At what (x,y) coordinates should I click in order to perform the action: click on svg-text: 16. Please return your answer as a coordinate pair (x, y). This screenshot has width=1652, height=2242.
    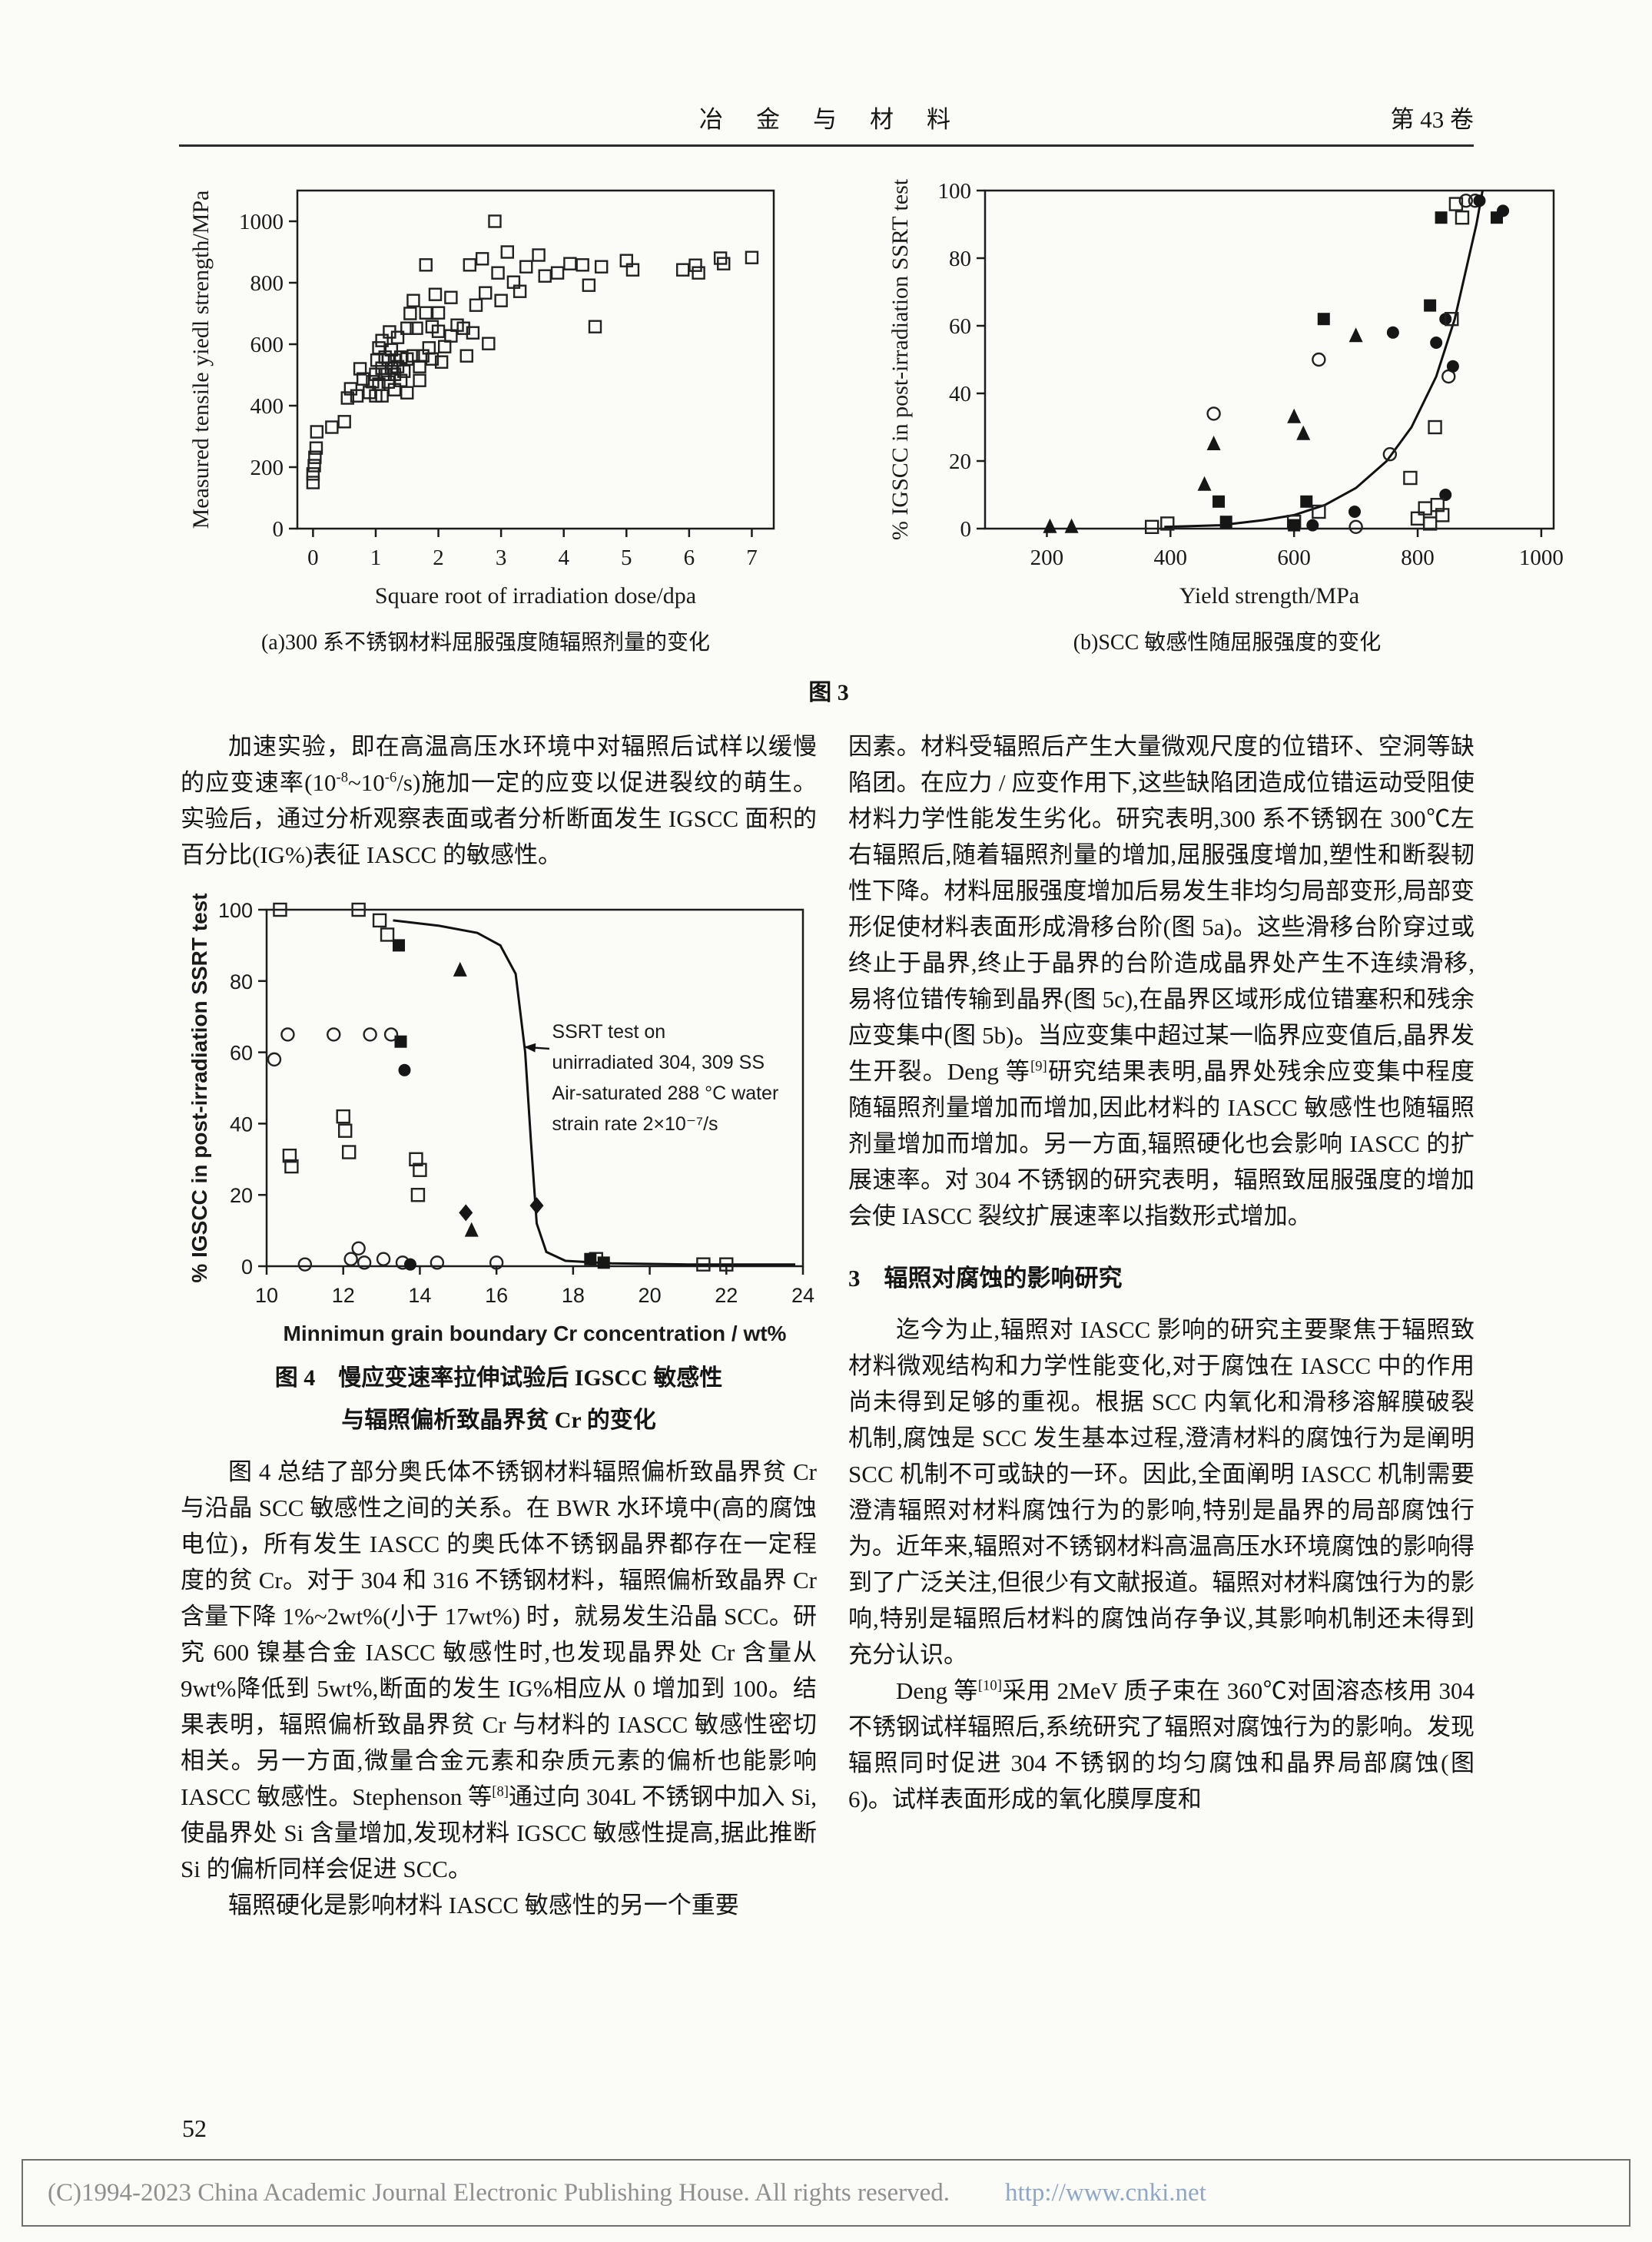
    Looking at the image, I should click on (496, 1295).